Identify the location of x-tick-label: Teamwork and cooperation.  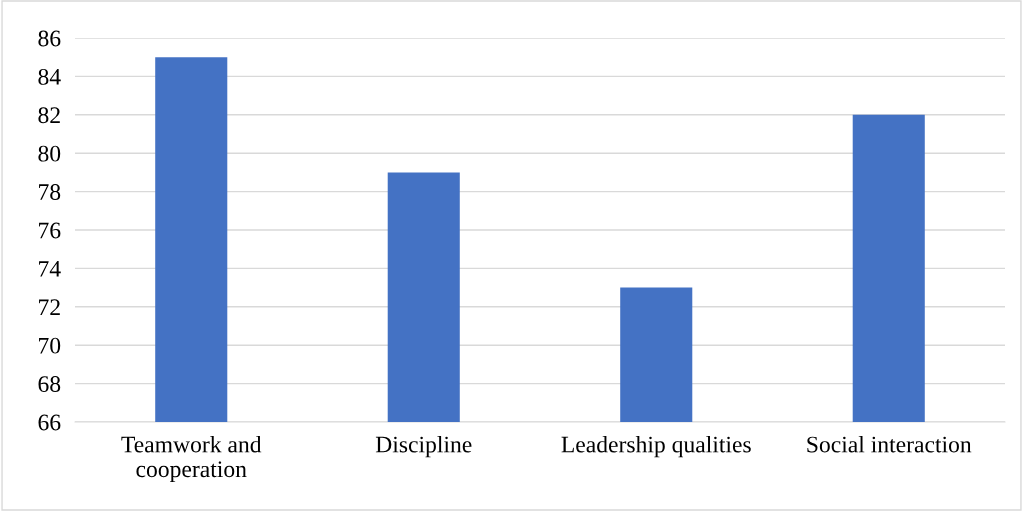
(191, 458).